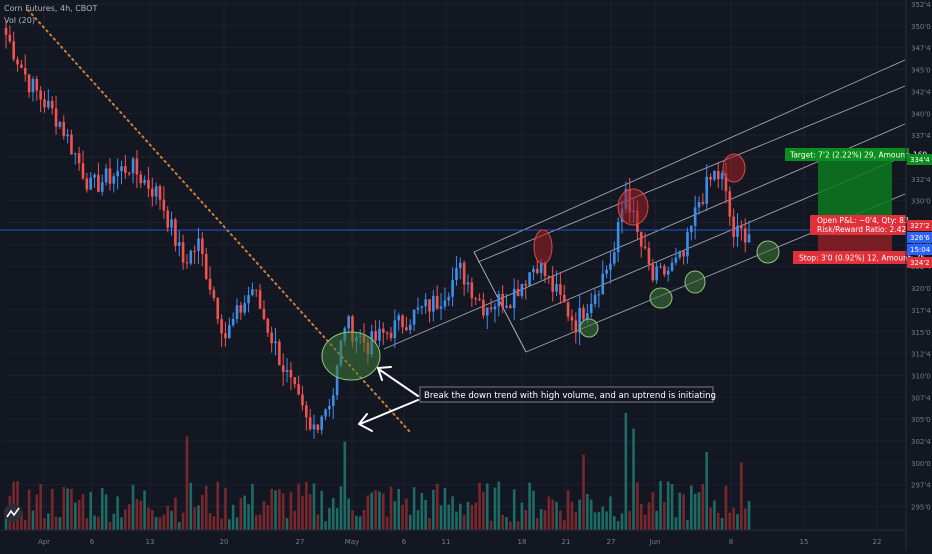 The image size is (932, 554). What do you see at coordinates (13, 513) in the screenshot?
I see `tradingview-logo-icon` at bounding box center [13, 513].